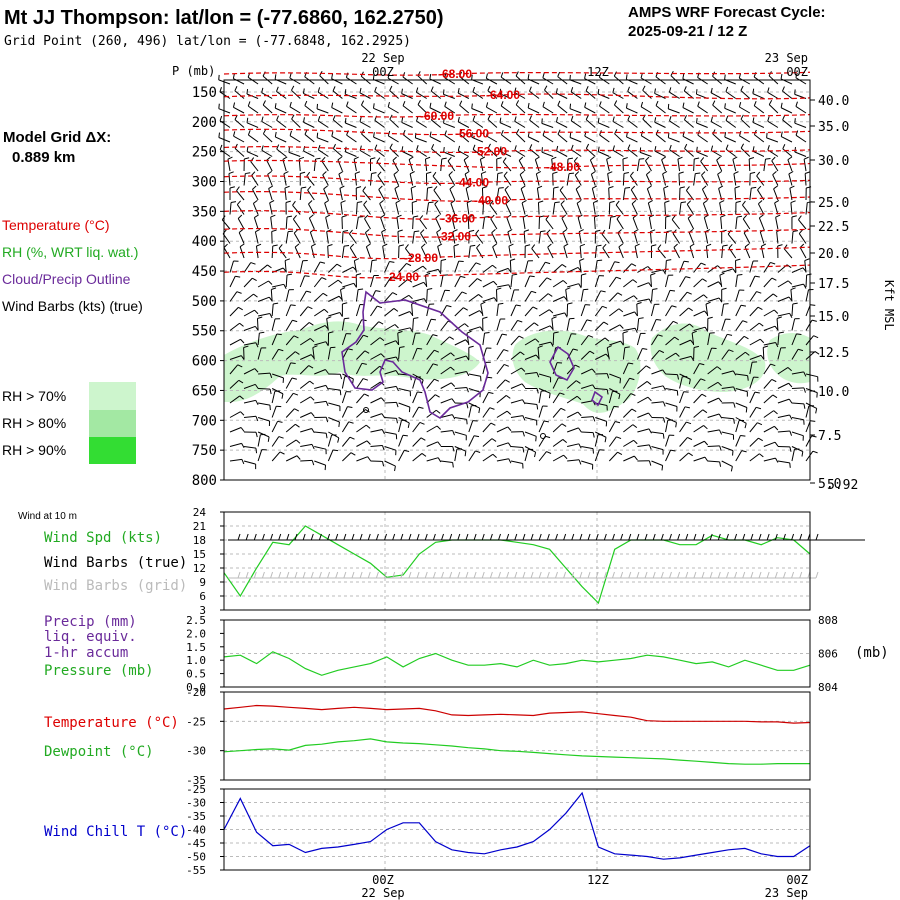 This screenshot has height=900, width=900. What do you see at coordinates (352, 361) in the screenshot?
I see `rh70-region` at bounding box center [352, 361].